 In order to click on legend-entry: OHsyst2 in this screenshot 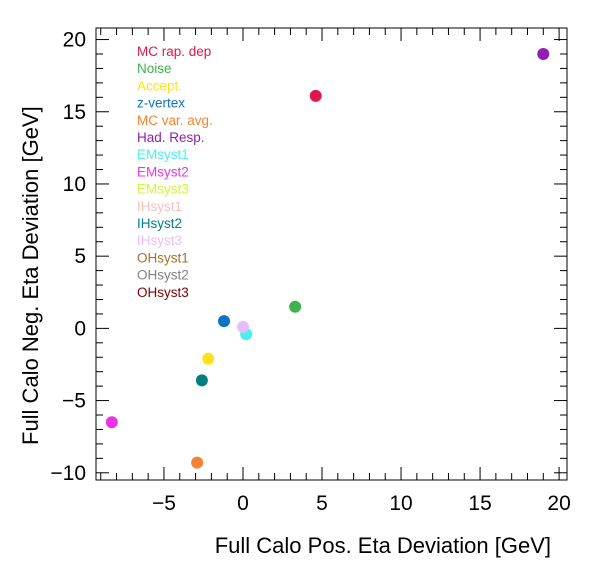, I will do `click(163, 275)`.